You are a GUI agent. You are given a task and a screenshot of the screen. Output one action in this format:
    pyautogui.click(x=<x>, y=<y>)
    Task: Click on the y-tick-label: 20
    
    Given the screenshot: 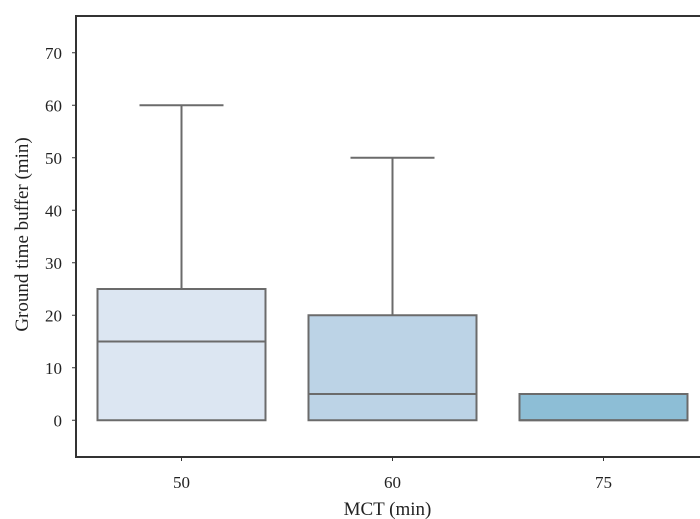 What is the action you would take?
    pyautogui.click(x=53, y=315)
    